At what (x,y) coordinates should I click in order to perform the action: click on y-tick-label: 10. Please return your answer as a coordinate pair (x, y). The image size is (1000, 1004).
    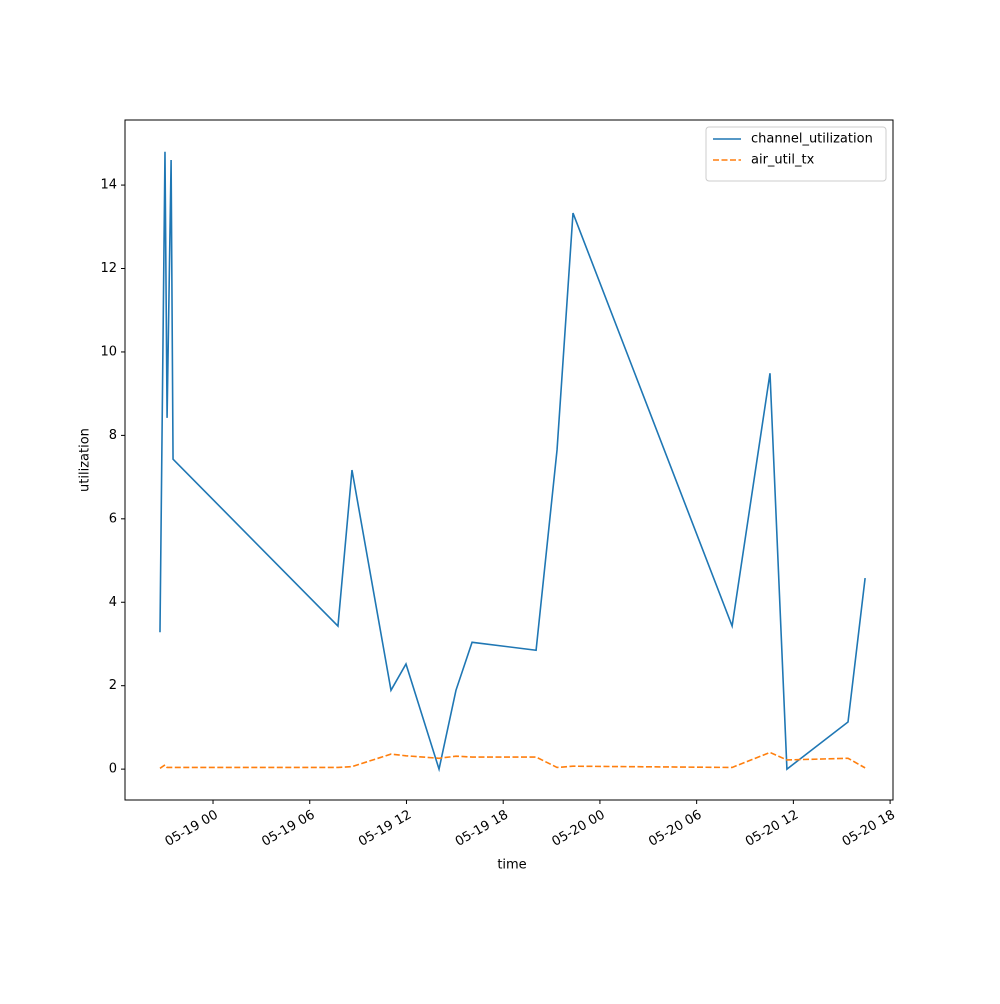
    Looking at the image, I should click on (108, 351).